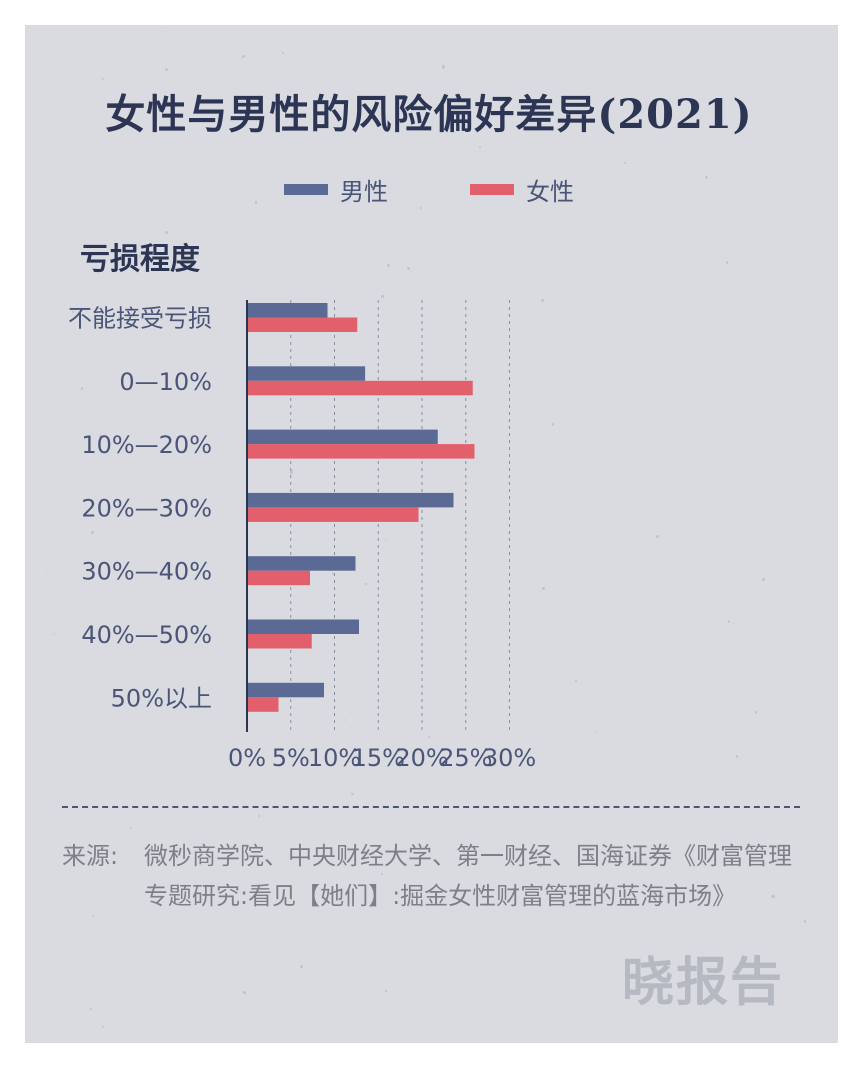 Image resolution: width=858 pixels, height=1074 pixels. Describe the element at coordinates (306, 189) in the screenshot. I see `legend-swatch-male` at that location.